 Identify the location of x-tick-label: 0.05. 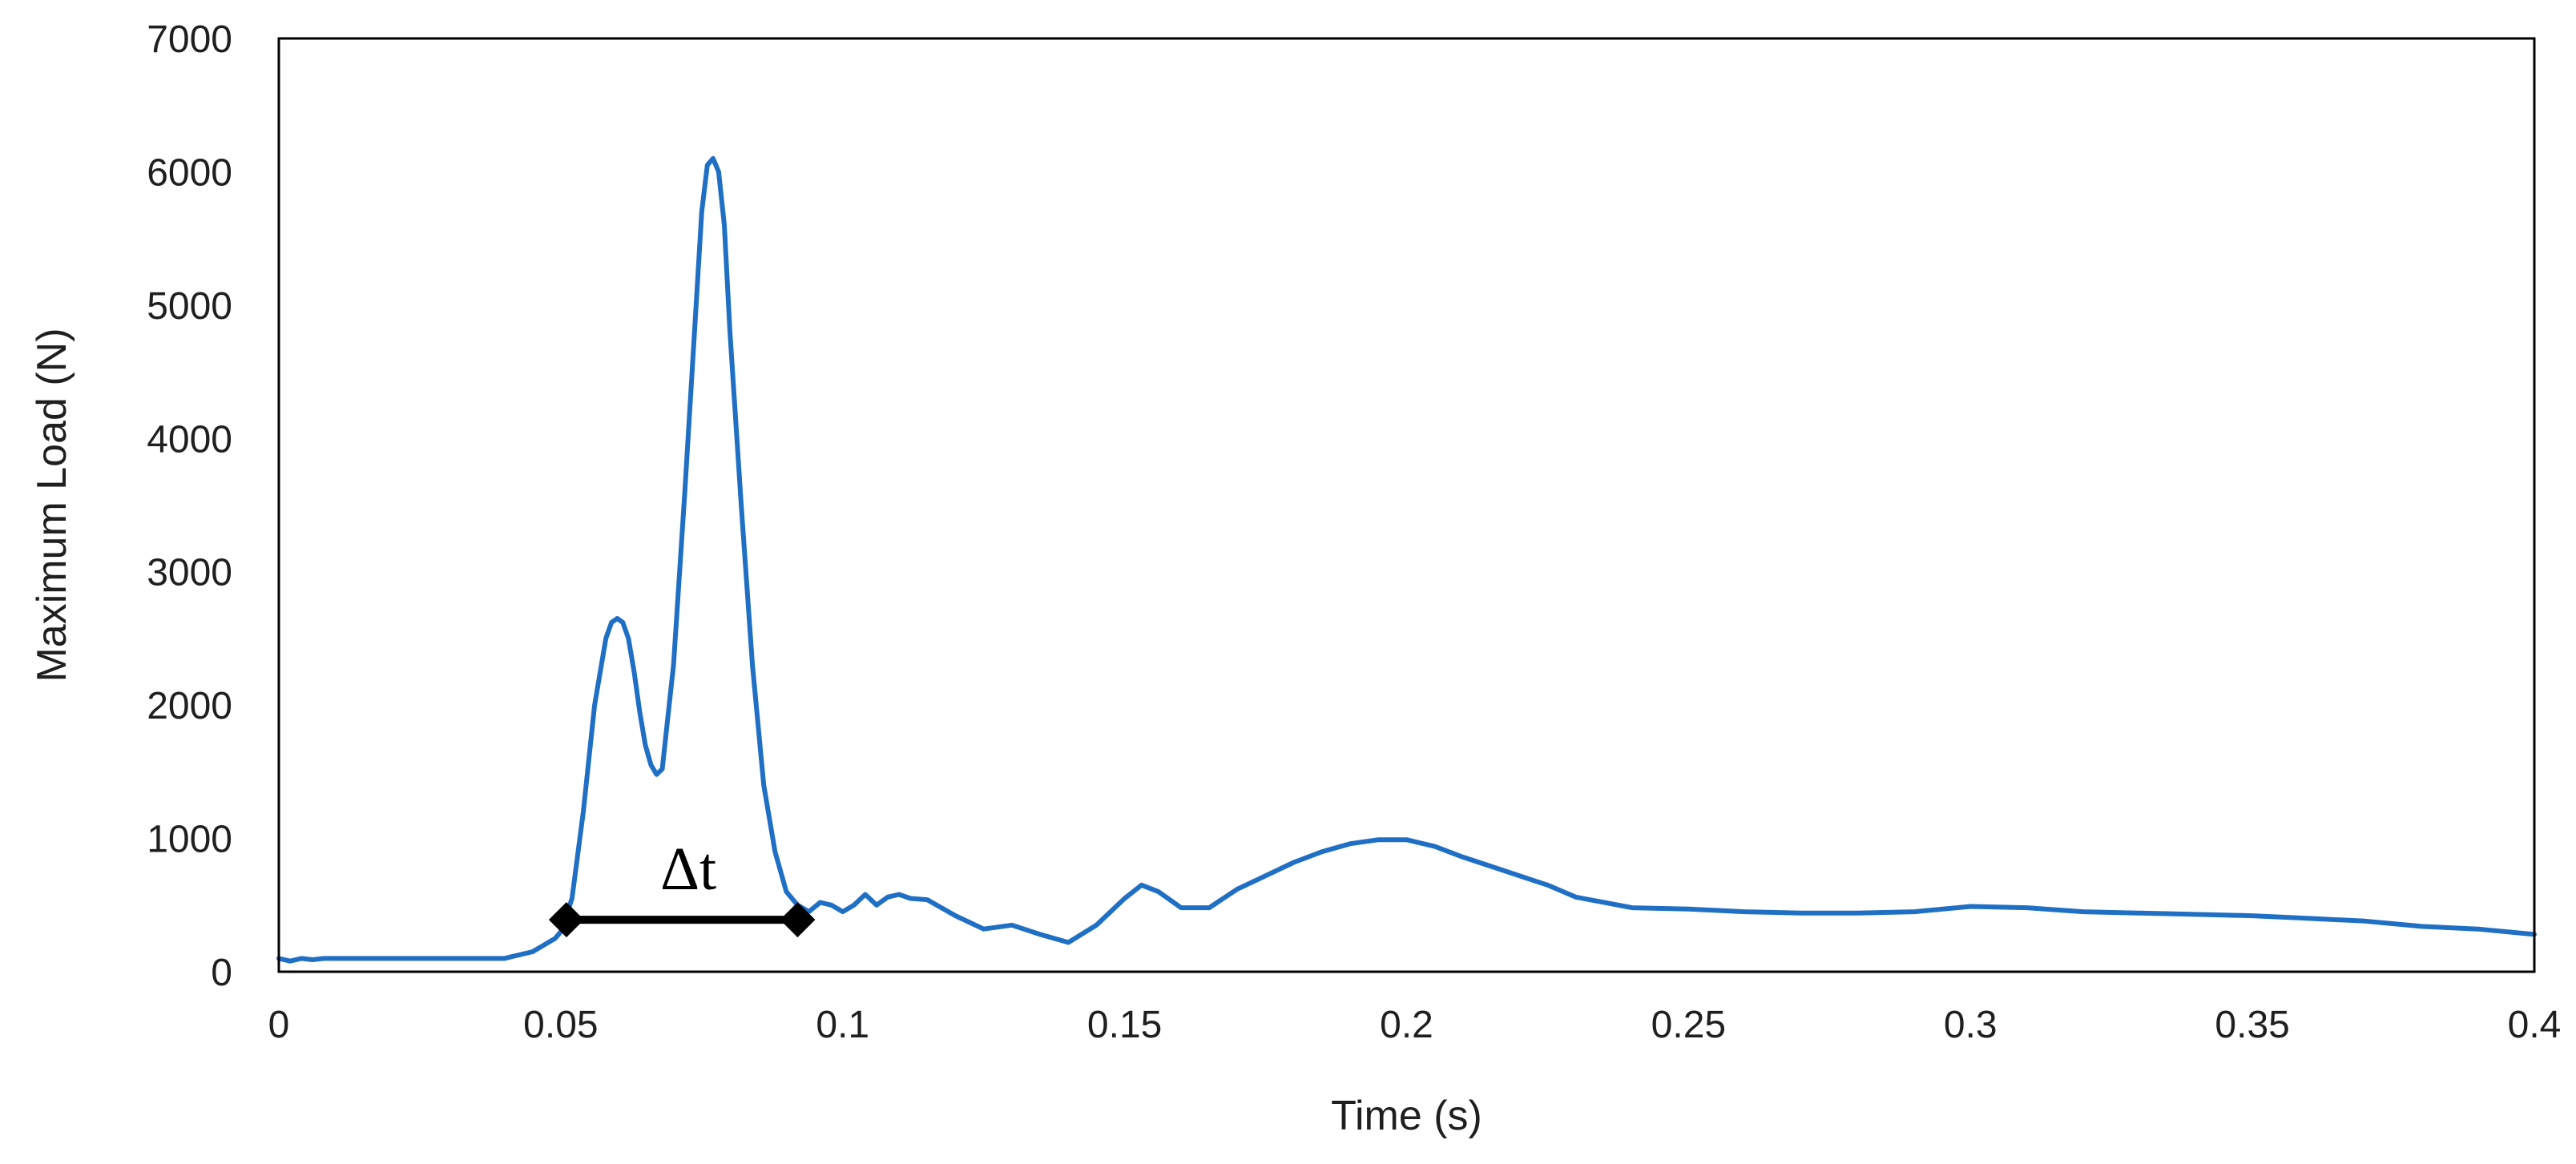
(560, 1025).